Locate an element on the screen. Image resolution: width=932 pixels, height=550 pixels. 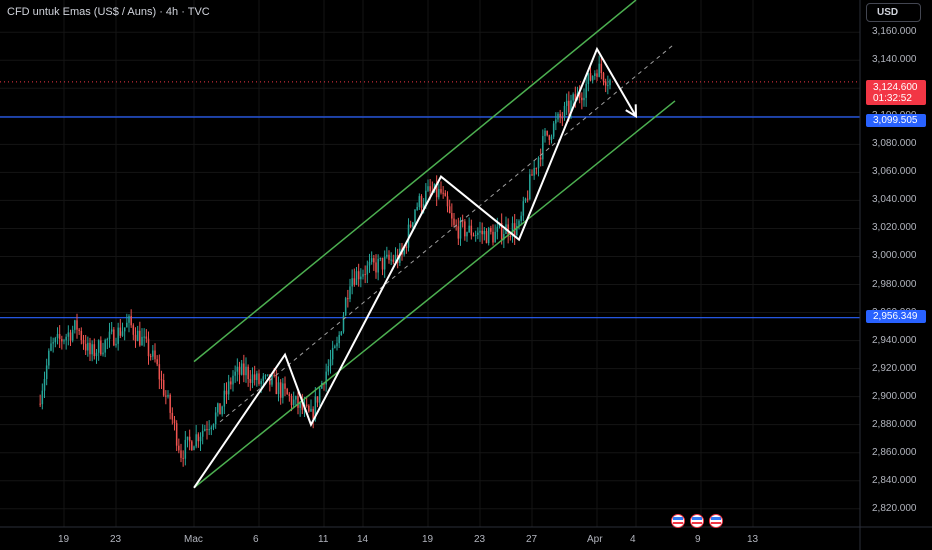
last-price-badge: 3,124.600 01:32:52 is located at coordinates (896, 92).